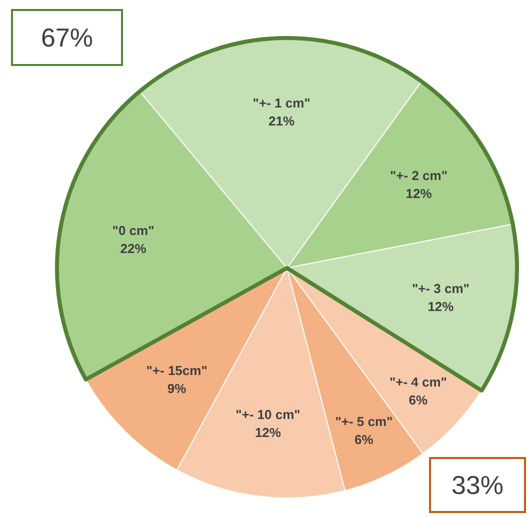 The width and height of the screenshot is (531, 517). What do you see at coordinates (268, 414) in the screenshot?
I see `slice-label: "+- 10 cm"` at bounding box center [268, 414].